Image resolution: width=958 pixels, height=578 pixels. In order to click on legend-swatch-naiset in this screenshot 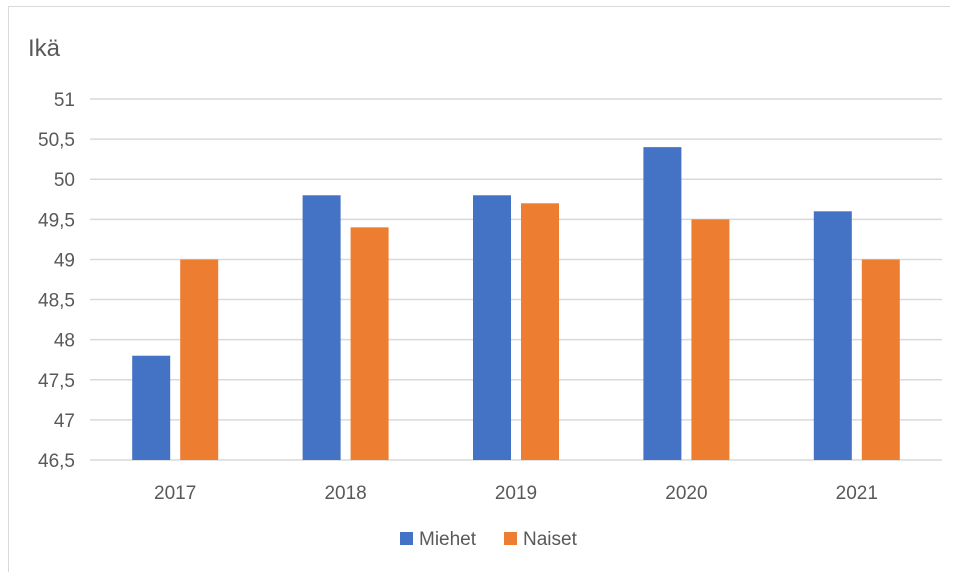, I will do `click(510, 538)`.